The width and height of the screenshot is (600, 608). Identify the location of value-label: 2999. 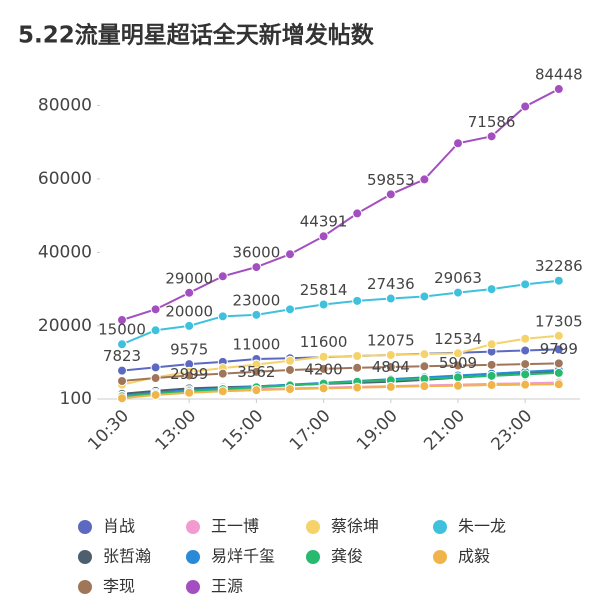
(189, 374).